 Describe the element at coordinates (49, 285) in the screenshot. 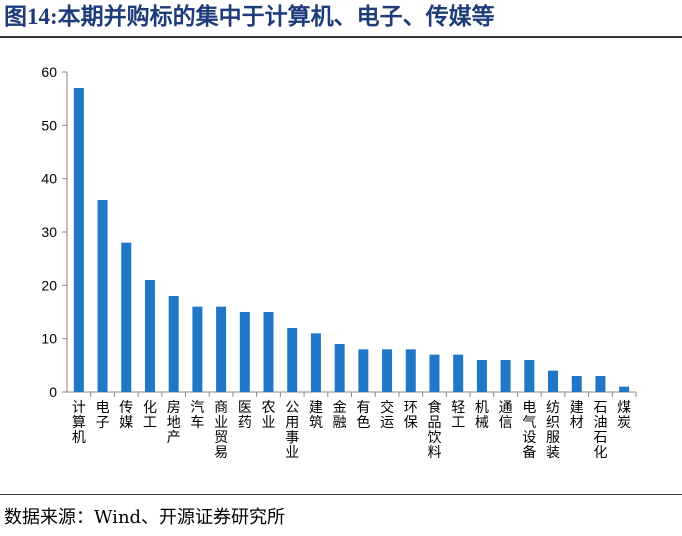

I see `y-tick-label: 20` at that location.